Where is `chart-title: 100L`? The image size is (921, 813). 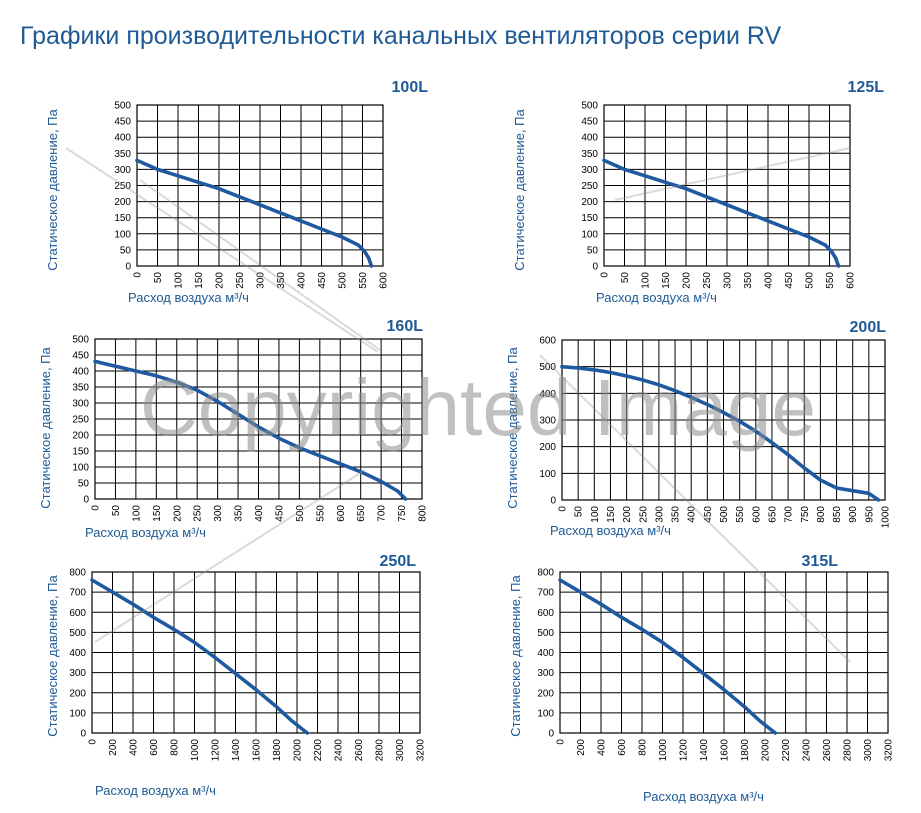 chart-title: 100L is located at coordinates (410, 87).